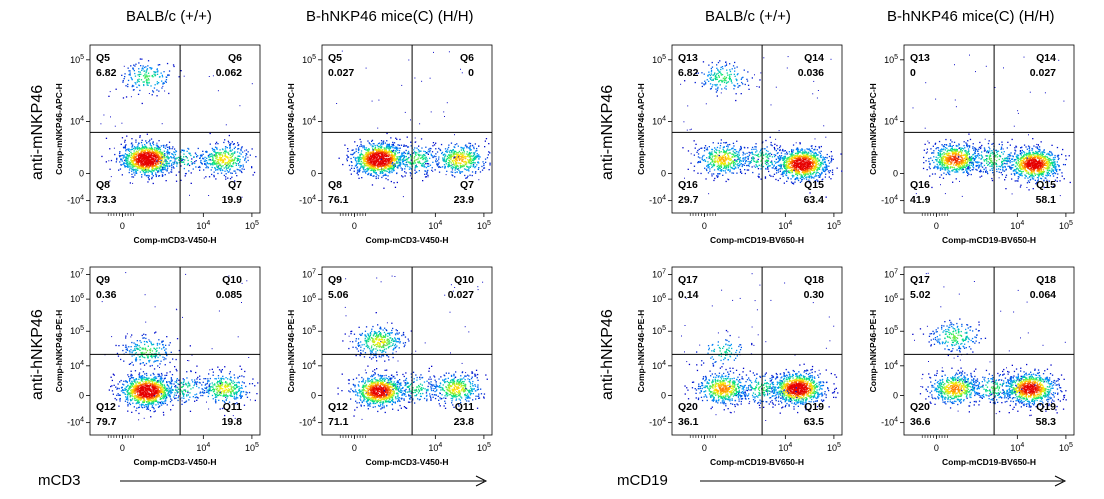  What do you see at coordinates (37, 132) in the screenshot?
I see `row-label-mnkp46-left: anti-mNKP46` at bounding box center [37, 132].